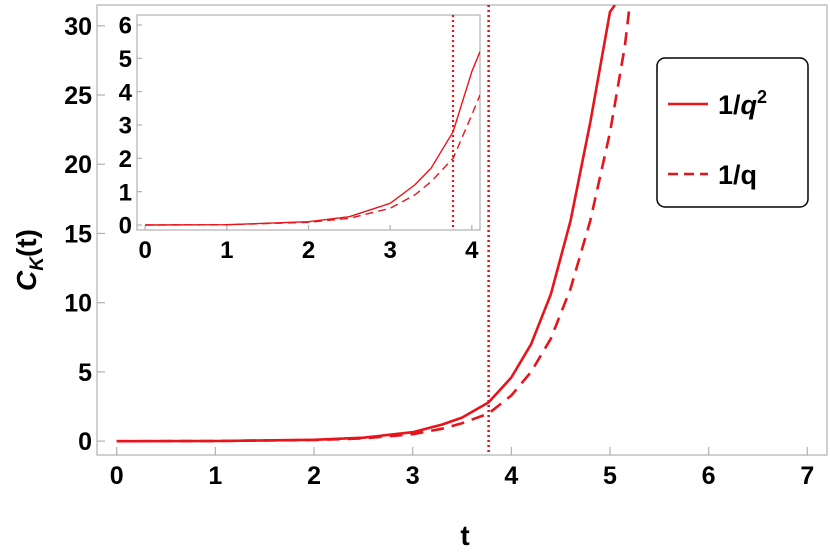 This screenshot has width=830, height=553. What do you see at coordinates (312, 160) in the screenshot?
I see `inset-series-dashed` at bounding box center [312, 160].